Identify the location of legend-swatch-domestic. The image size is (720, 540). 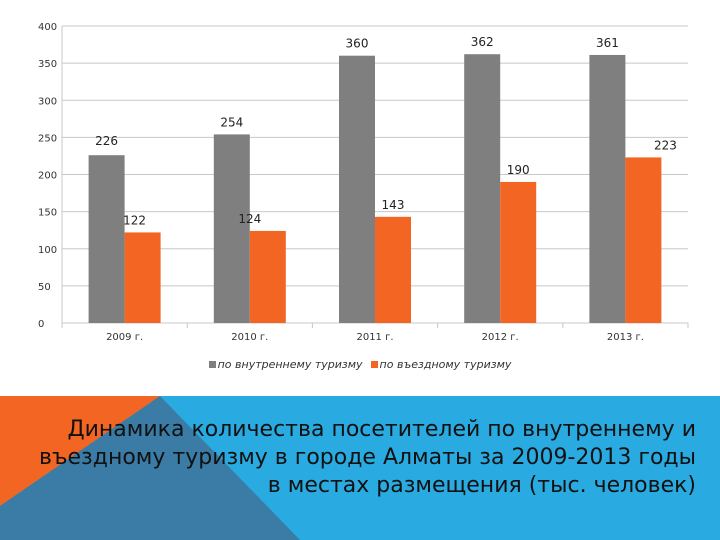
(212, 364).